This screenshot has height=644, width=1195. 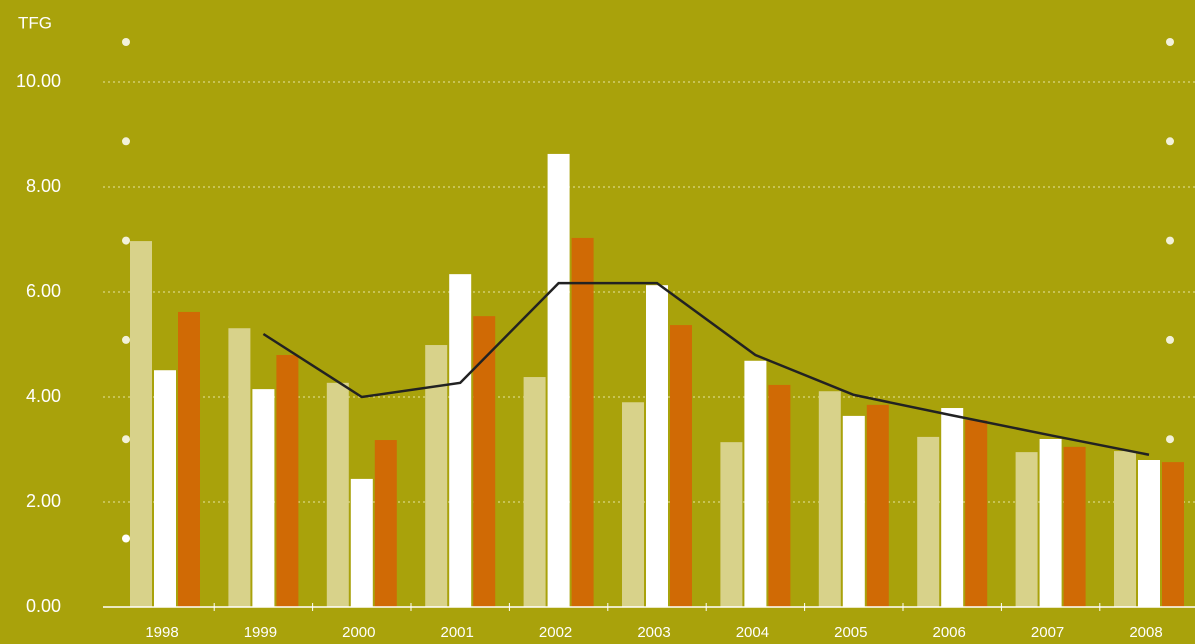 What do you see at coordinates (752, 632) in the screenshot?
I see `x-tick-label: 2004` at bounding box center [752, 632].